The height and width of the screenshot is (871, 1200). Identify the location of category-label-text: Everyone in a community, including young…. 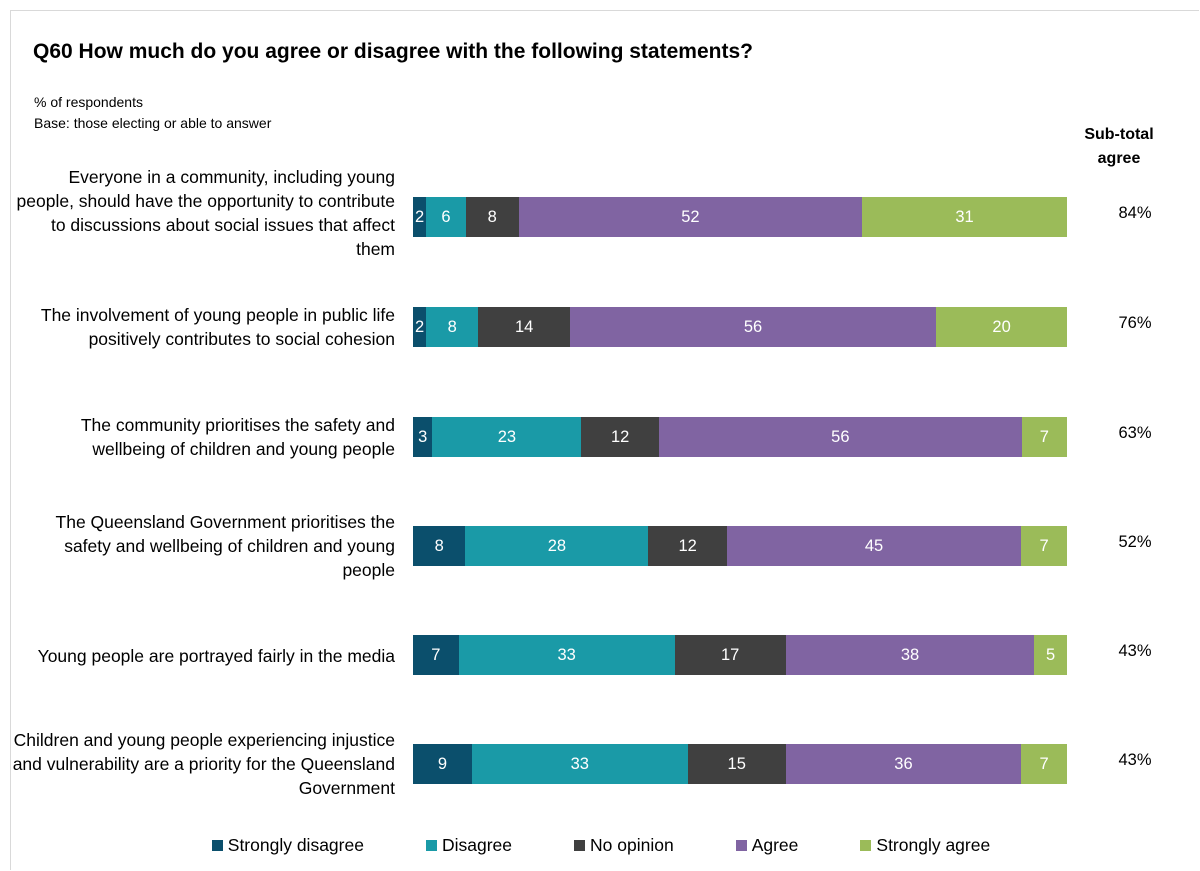
(205, 213).